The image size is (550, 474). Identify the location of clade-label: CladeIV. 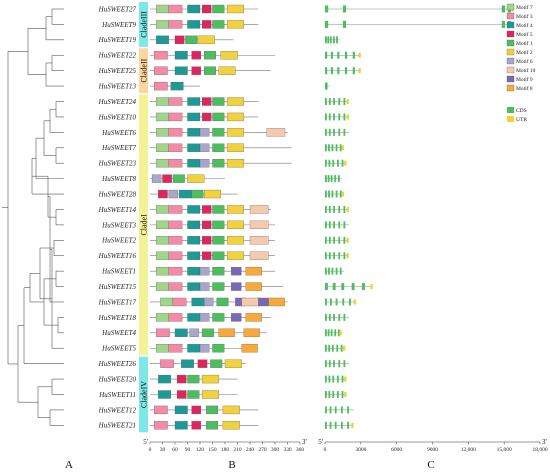
(144, 394).